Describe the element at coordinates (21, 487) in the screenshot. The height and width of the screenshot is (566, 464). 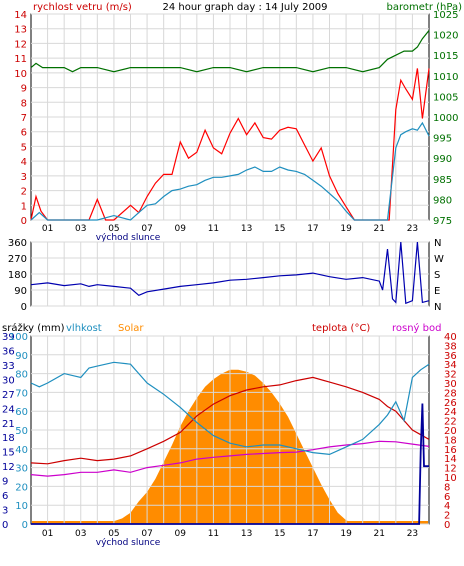
I see `humidity-tick-label: 20` at that location.